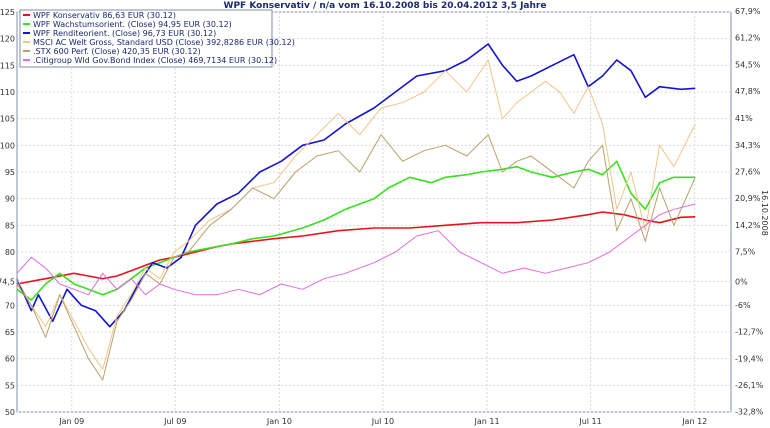  Describe the element at coordinates (745, 251) in the screenshot. I see `y-right-tick-label: 7,5%` at that location.